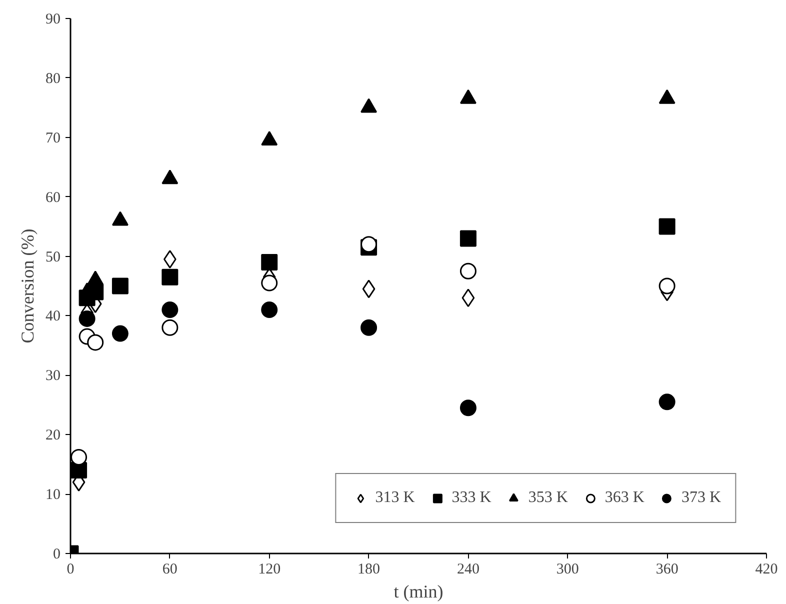 This screenshot has width=786, height=604. What do you see at coordinates (70, 570) in the screenshot?
I see `x-tick-label: 0` at bounding box center [70, 570].